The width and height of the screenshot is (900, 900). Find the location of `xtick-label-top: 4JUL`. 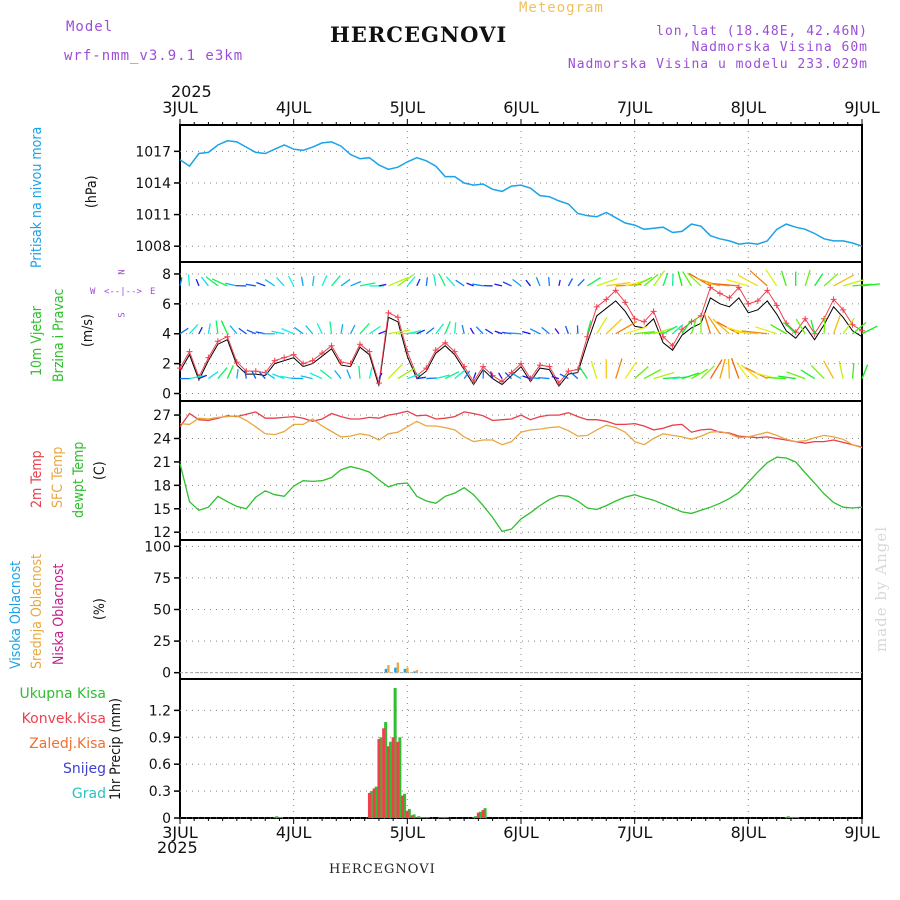

xtick-label-top: 4JUL is located at coordinates (294, 107).